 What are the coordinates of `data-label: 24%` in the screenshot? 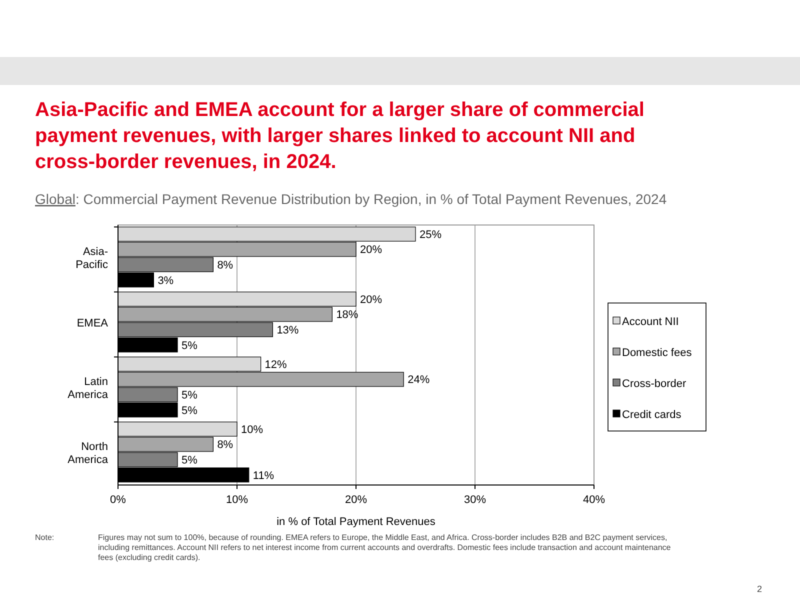 It's located at (419, 380).